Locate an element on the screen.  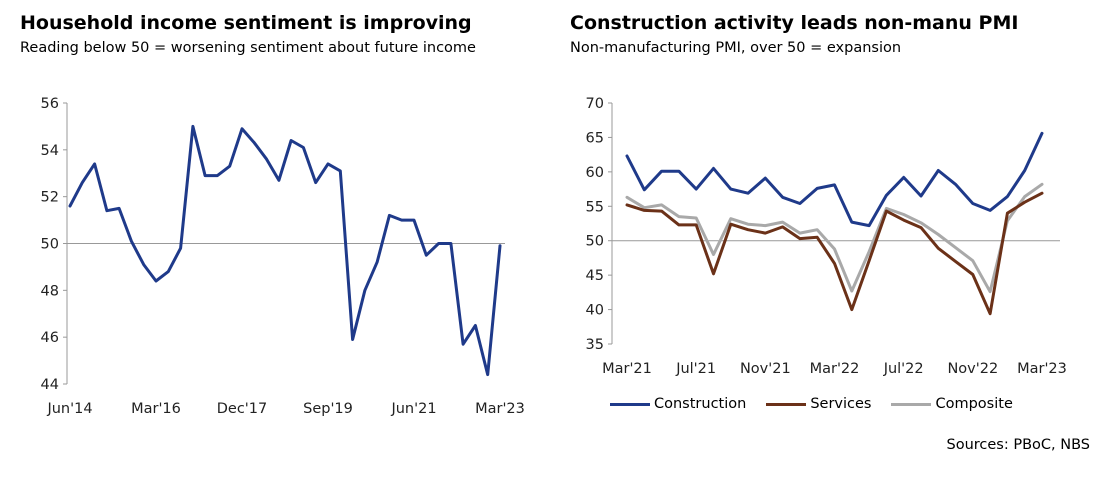
right-chart-legend: Construction Services Composite is located at coordinates (811, 404).